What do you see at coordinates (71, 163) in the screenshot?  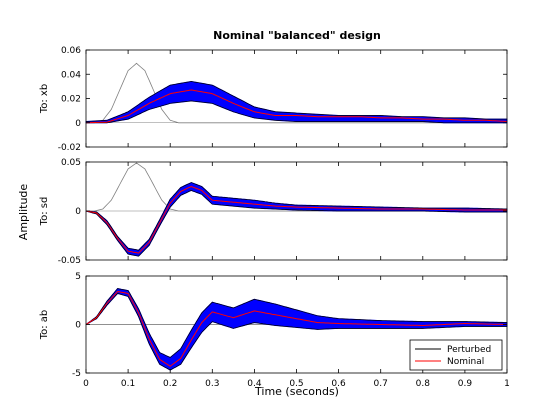 I see `y-tick-label: 0.05` at bounding box center [71, 163].